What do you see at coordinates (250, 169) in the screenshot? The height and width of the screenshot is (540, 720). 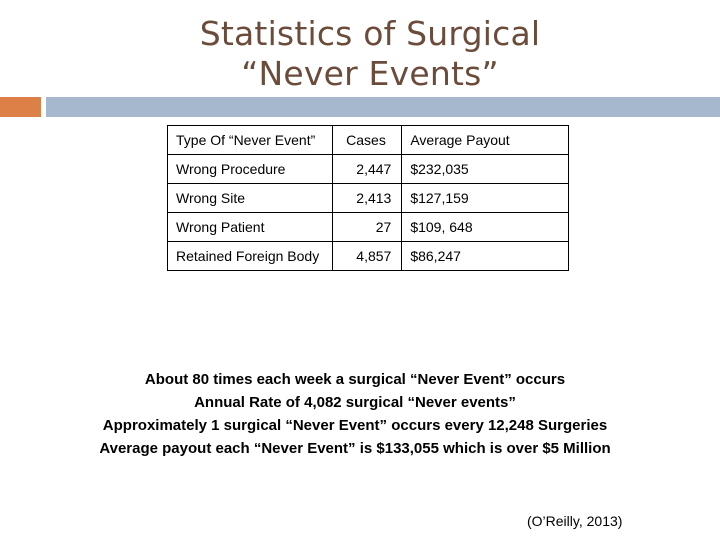 I see `cell-type: Wrong Procedure` at bounding box center [250, 169].